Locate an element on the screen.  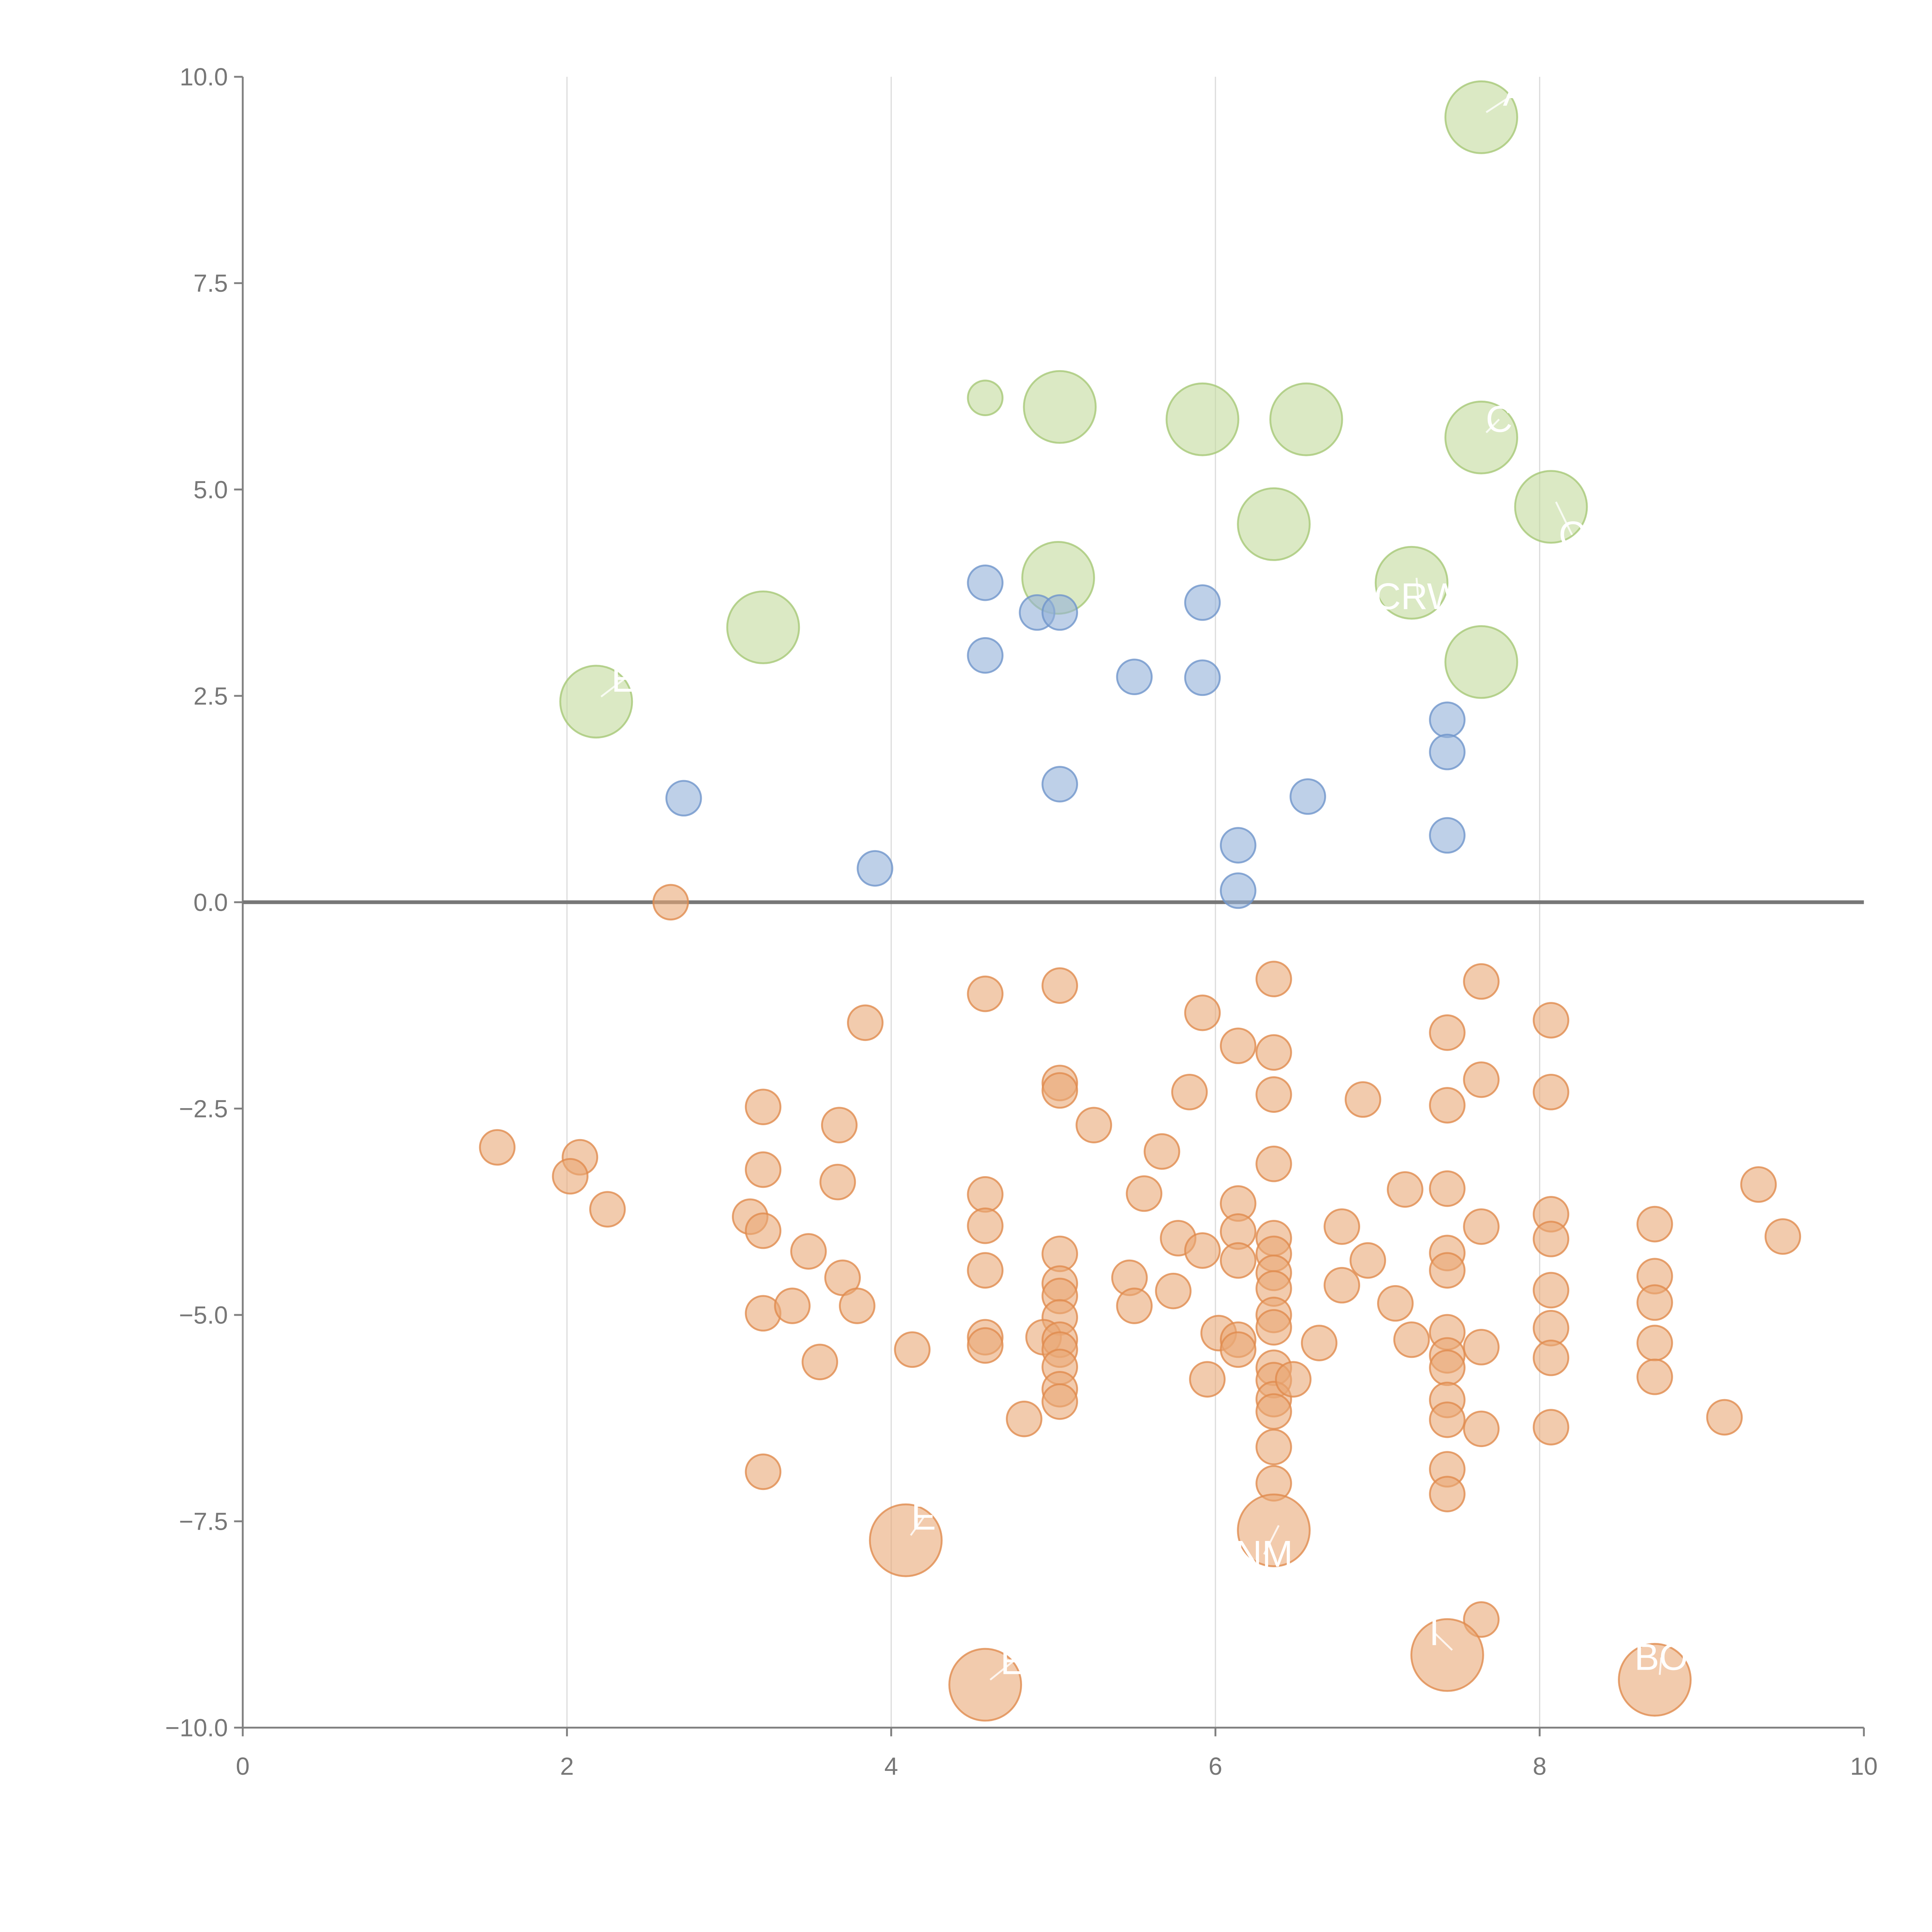
point-label: CRW is located at coordinates (1418, 596).